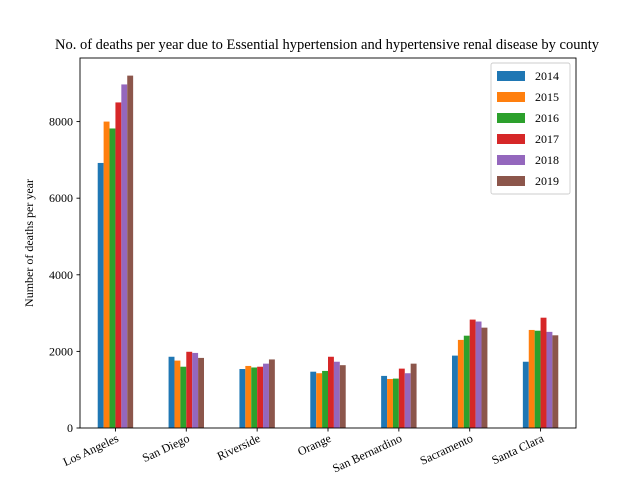 This screenshot has height=480, width=640. Describe the element at coordinates (183, 397) in the screenshot. I see `bar-2016-san-diego` at that location.